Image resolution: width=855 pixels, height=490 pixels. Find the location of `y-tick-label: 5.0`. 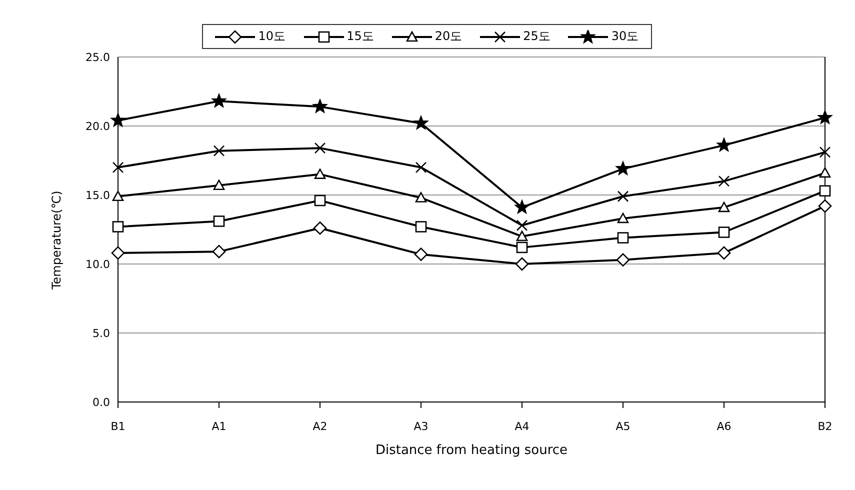

y-tick-label: 5.0 is located at coordinates (101, 333).